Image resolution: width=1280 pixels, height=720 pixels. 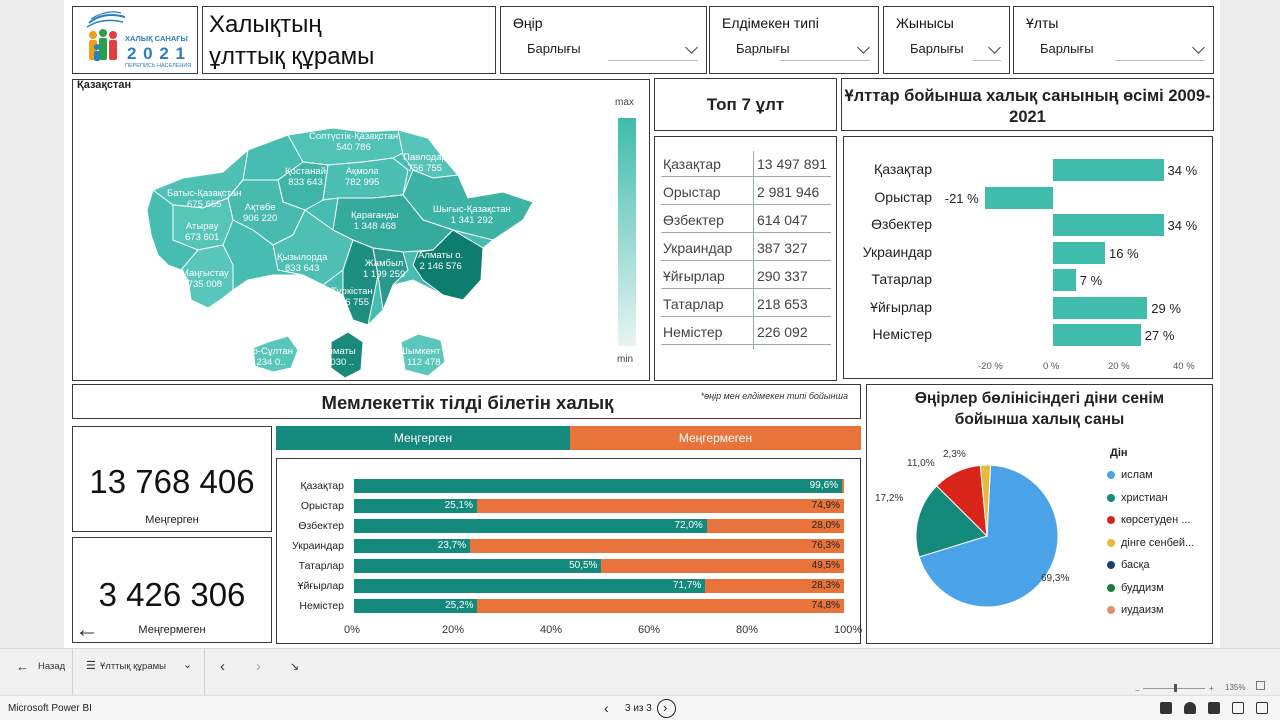 What do you see at coordinates (1211, 688) in the screenshot?
I see `zoom-in-icon: +` at bounding box center [1211, 688].